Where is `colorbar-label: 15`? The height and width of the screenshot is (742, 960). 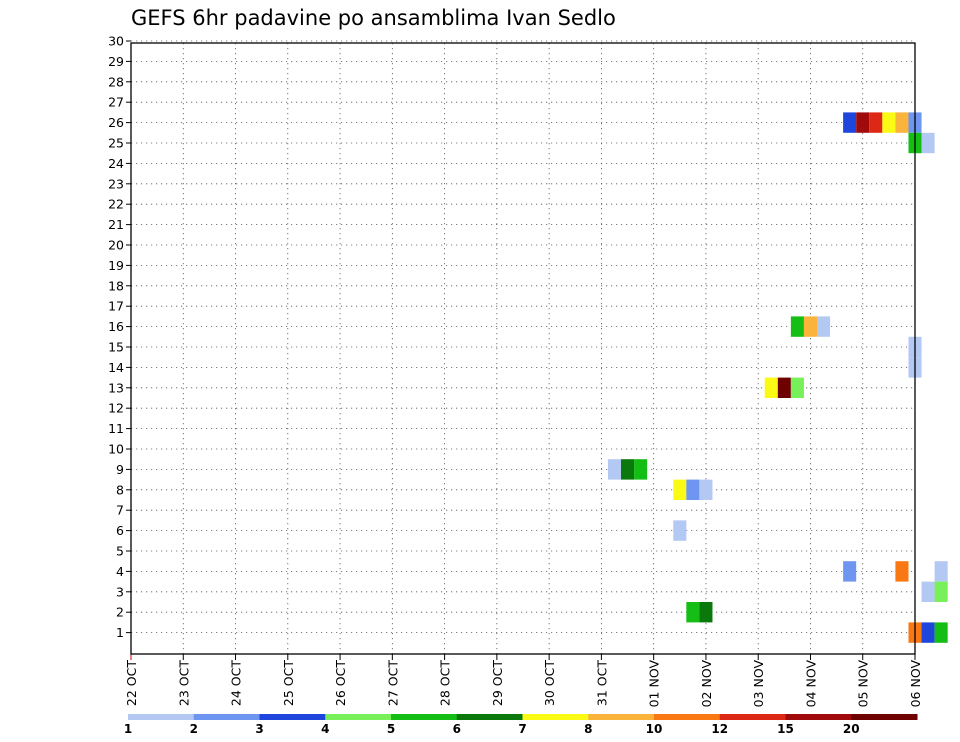
colorbar-label: 15 is located at coordinates (785, 729).